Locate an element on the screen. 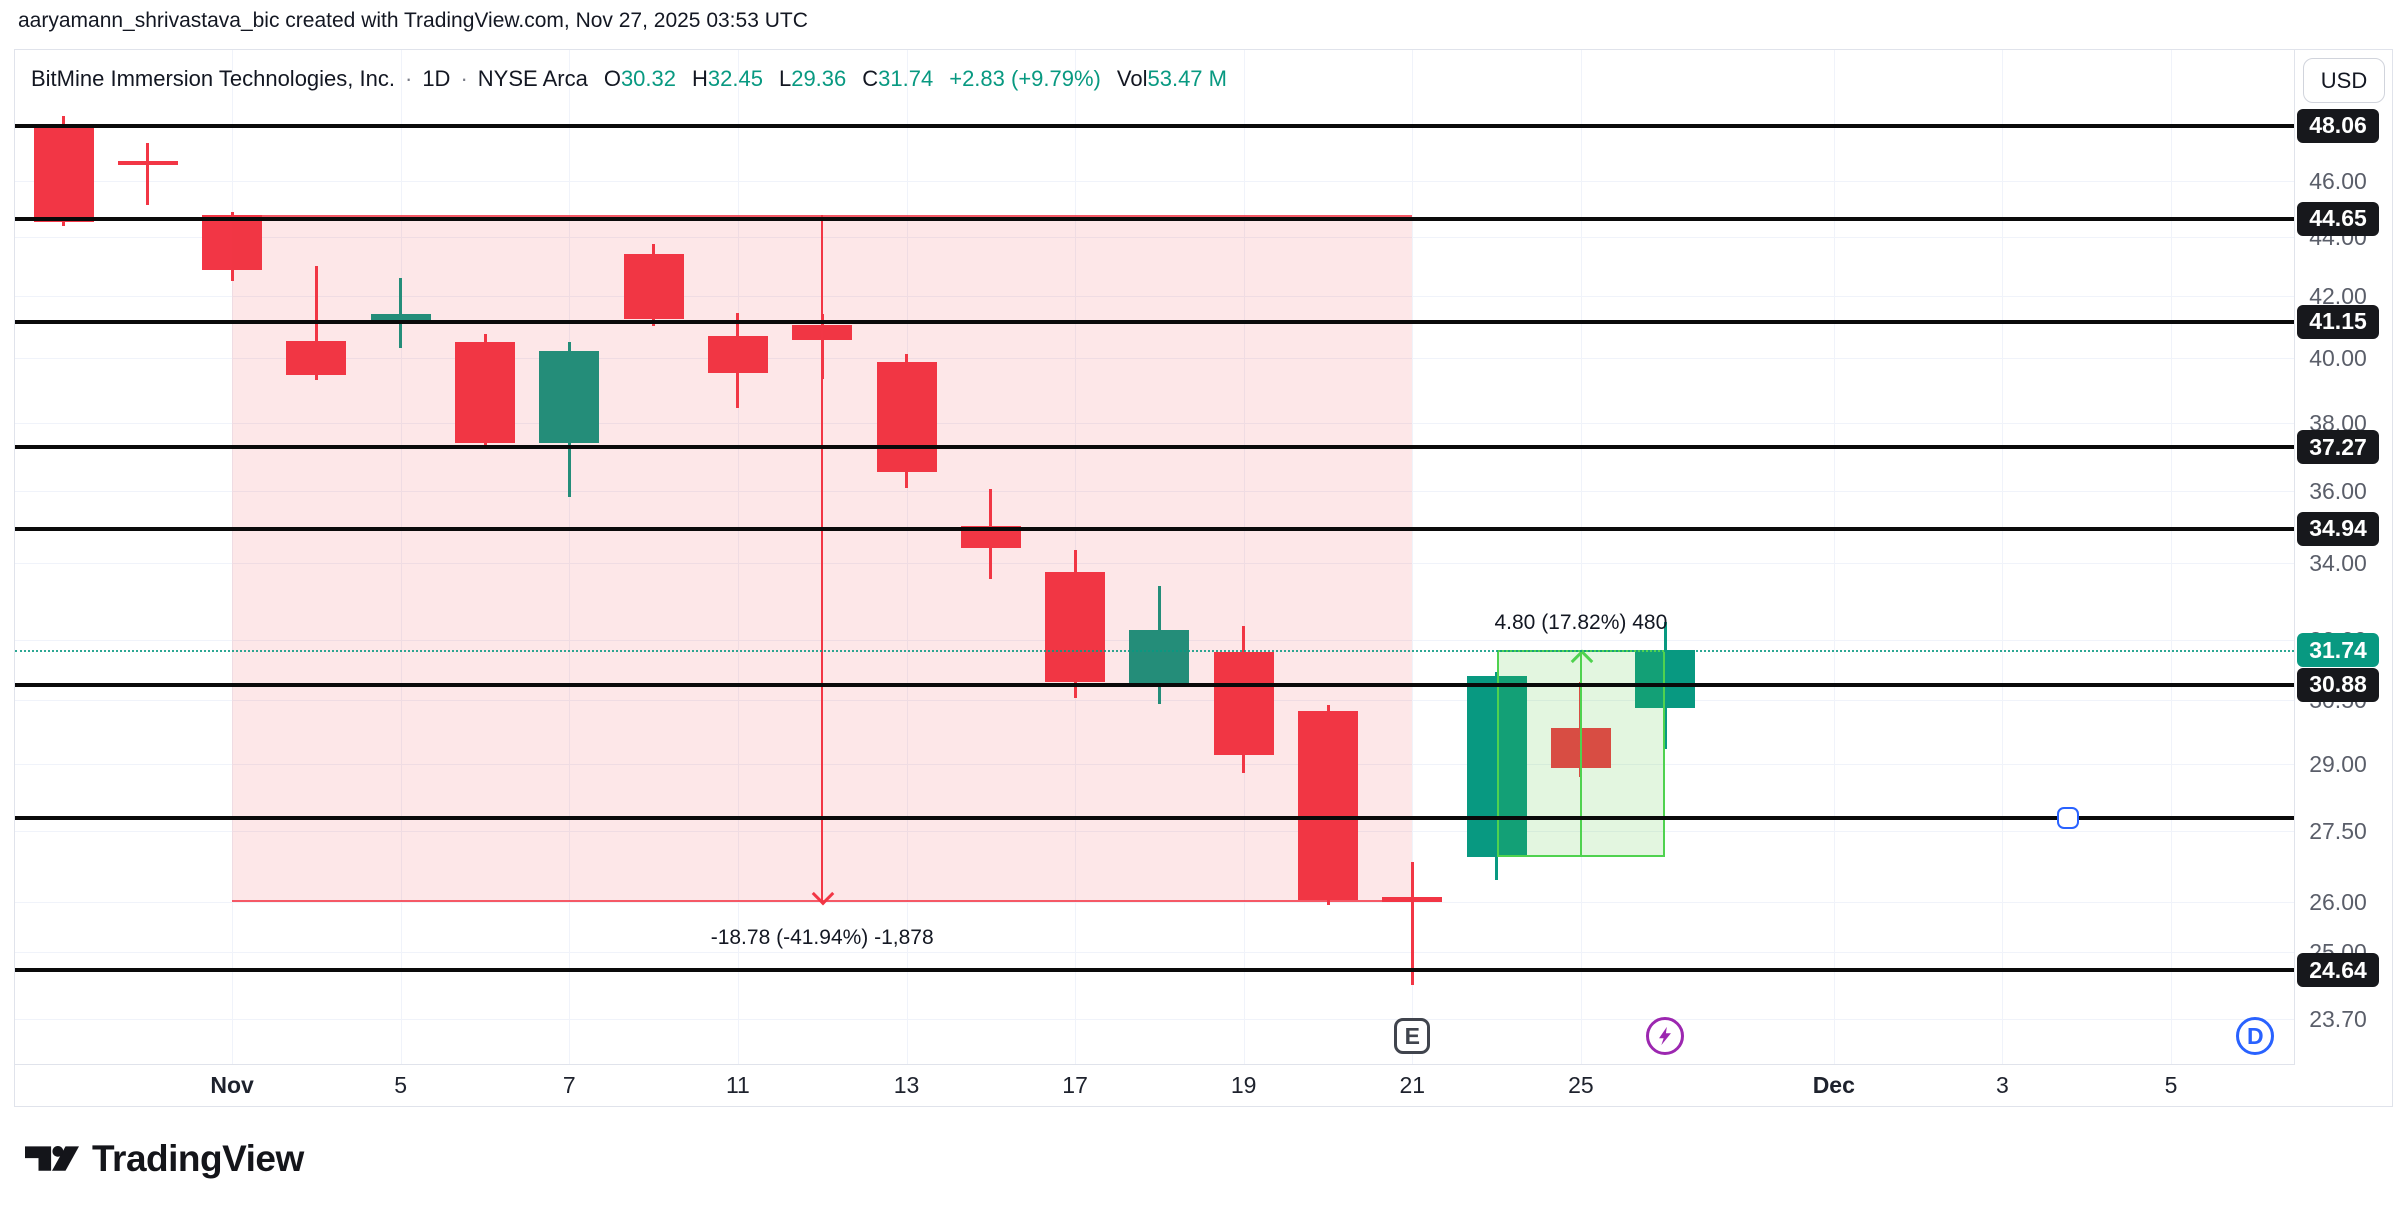 The width and height of the screenshot is (2405, 1218). time-label: 19 is located at coordinates (1243, 1085).